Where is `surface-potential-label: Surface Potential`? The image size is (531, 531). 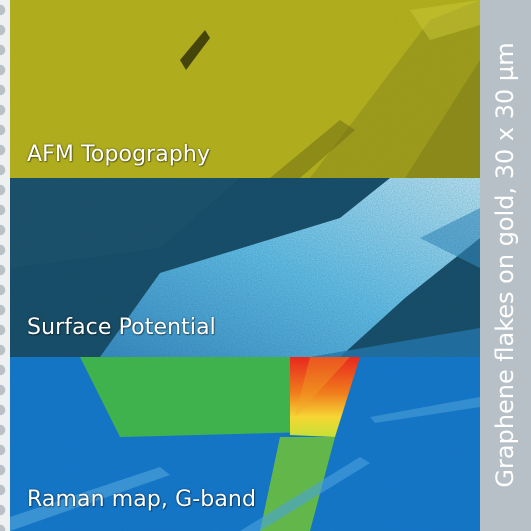
surface-potential-label: Surface Potential is located at coordinates (121, 327).